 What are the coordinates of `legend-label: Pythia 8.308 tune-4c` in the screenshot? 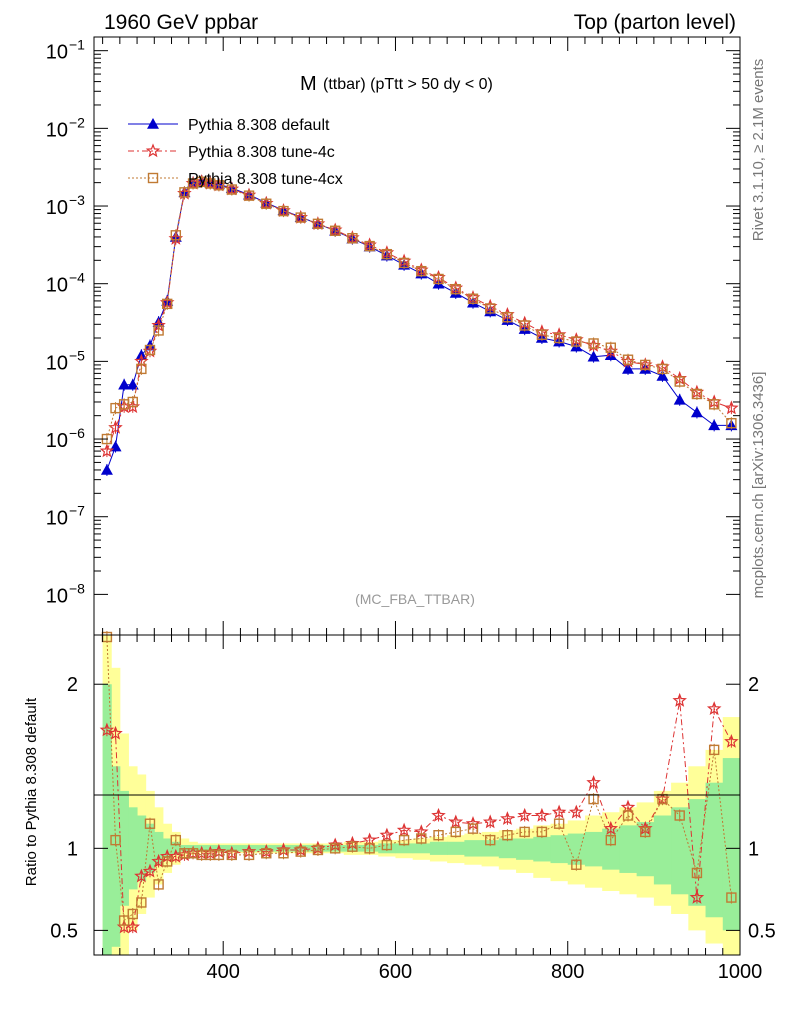 It's located at (261, 152).